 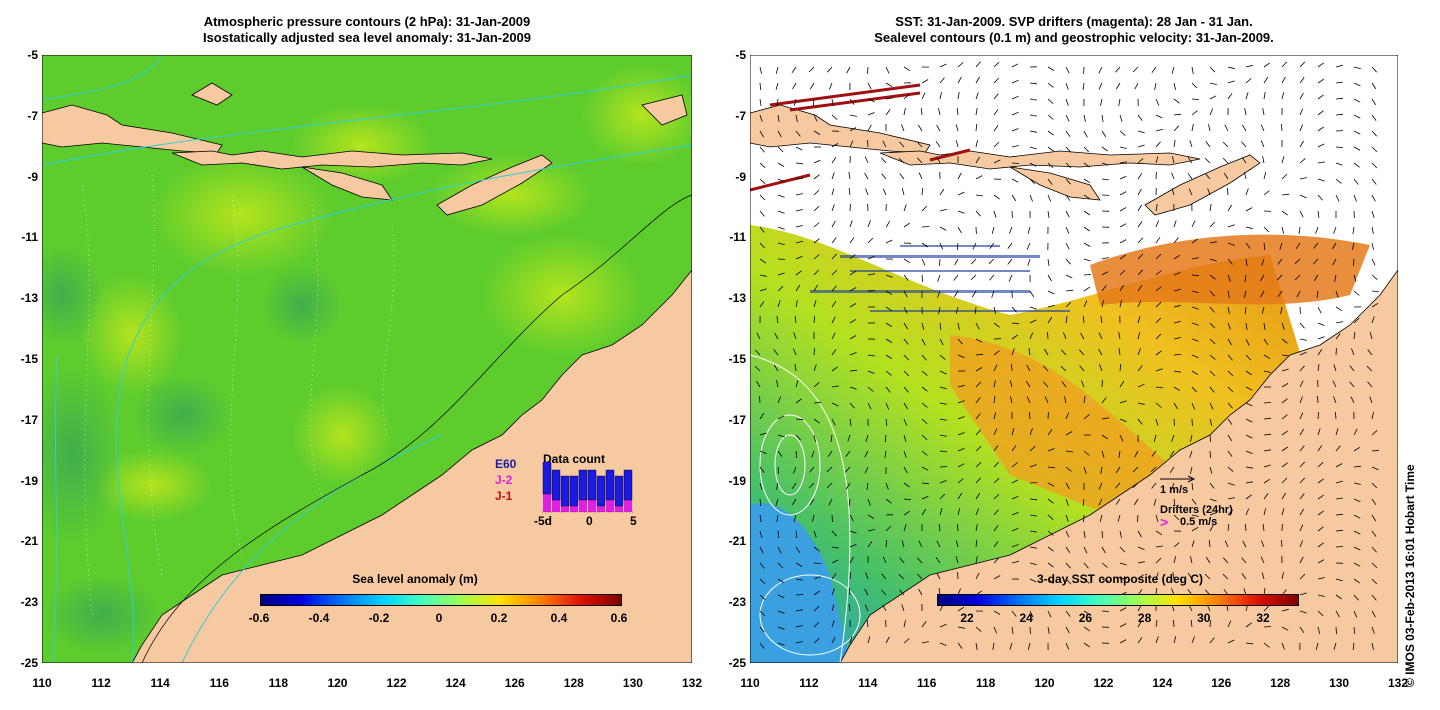 What do you see at coordinates (238, 395) in the screenshot?
I see `left-pressure-contours` at bounding box center [238, 395].